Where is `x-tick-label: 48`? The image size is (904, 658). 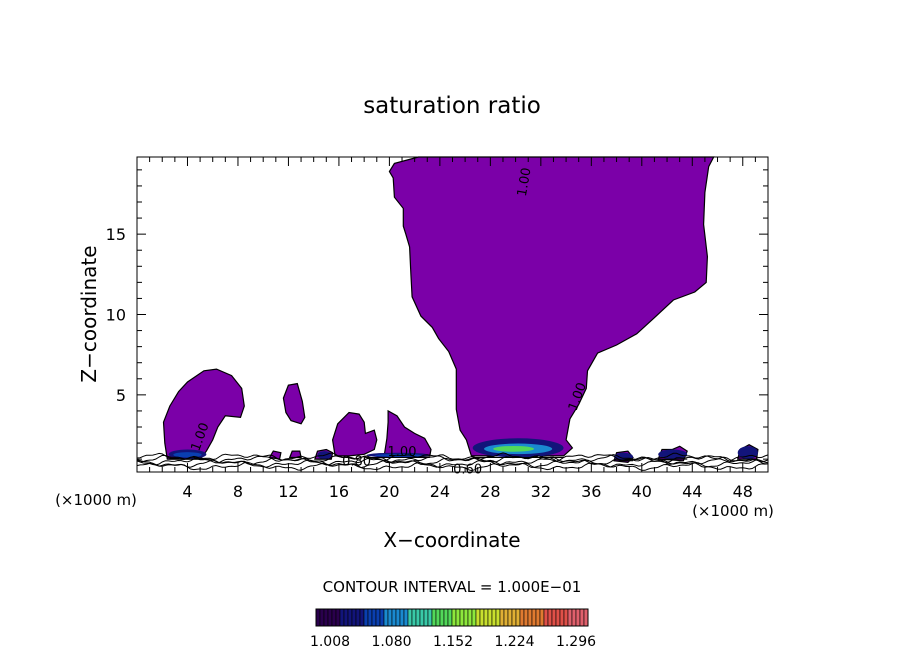
x-tick-label: 48 is located at coordinates (743, 491).